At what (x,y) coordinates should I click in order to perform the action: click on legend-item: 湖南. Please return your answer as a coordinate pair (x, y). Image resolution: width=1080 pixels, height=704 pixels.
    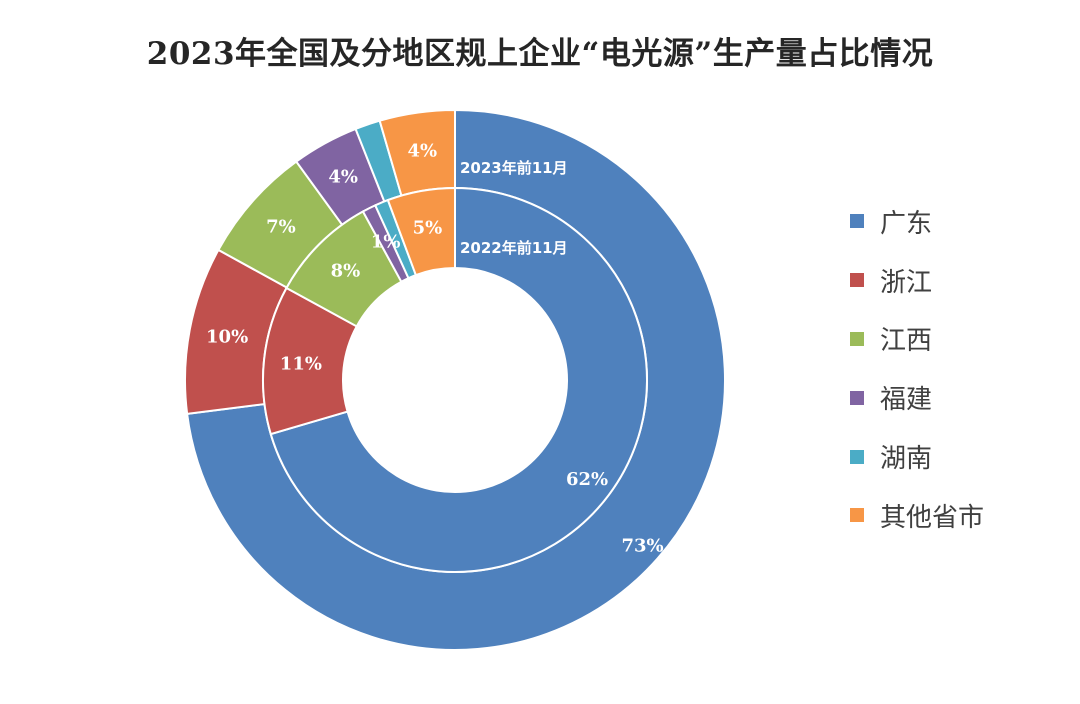
    Looking at the image, I should click on (917, 456).